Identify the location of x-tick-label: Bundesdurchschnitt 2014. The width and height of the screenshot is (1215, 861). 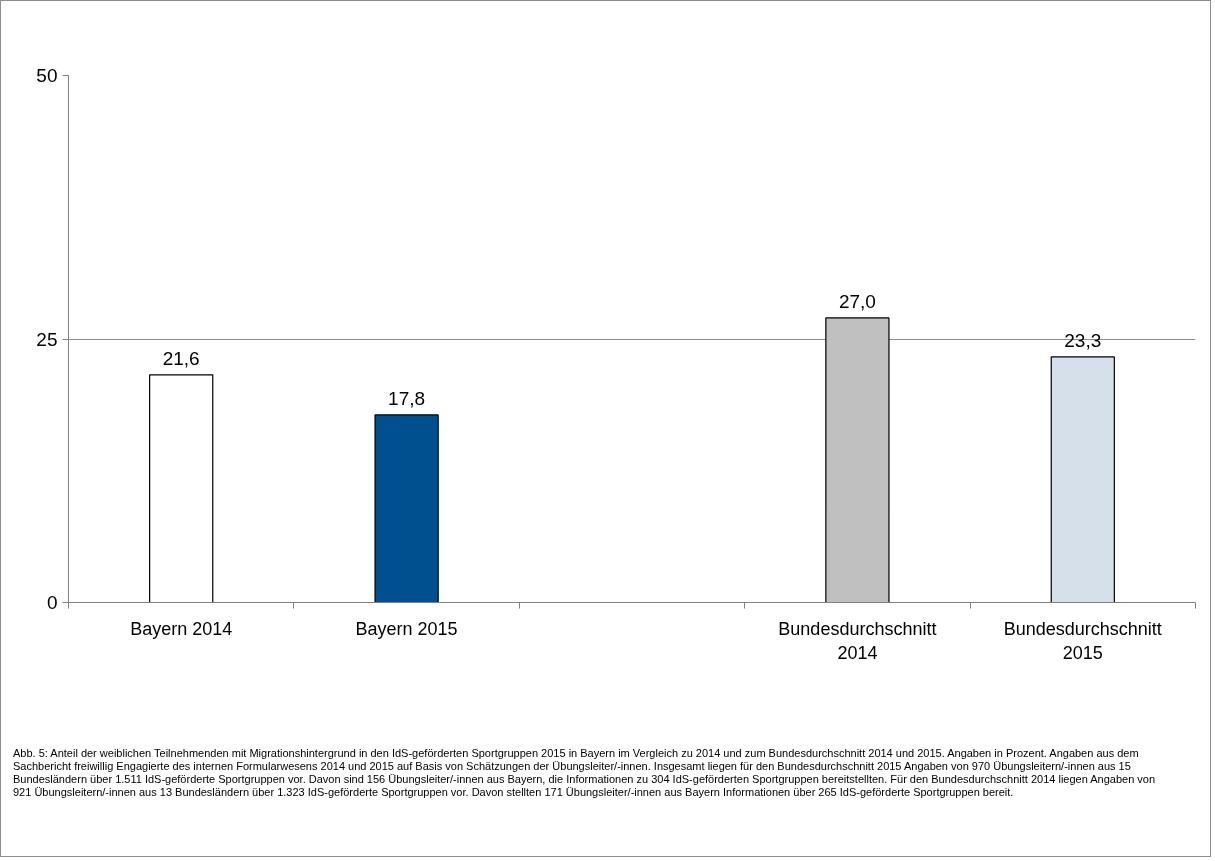
(857, 640).